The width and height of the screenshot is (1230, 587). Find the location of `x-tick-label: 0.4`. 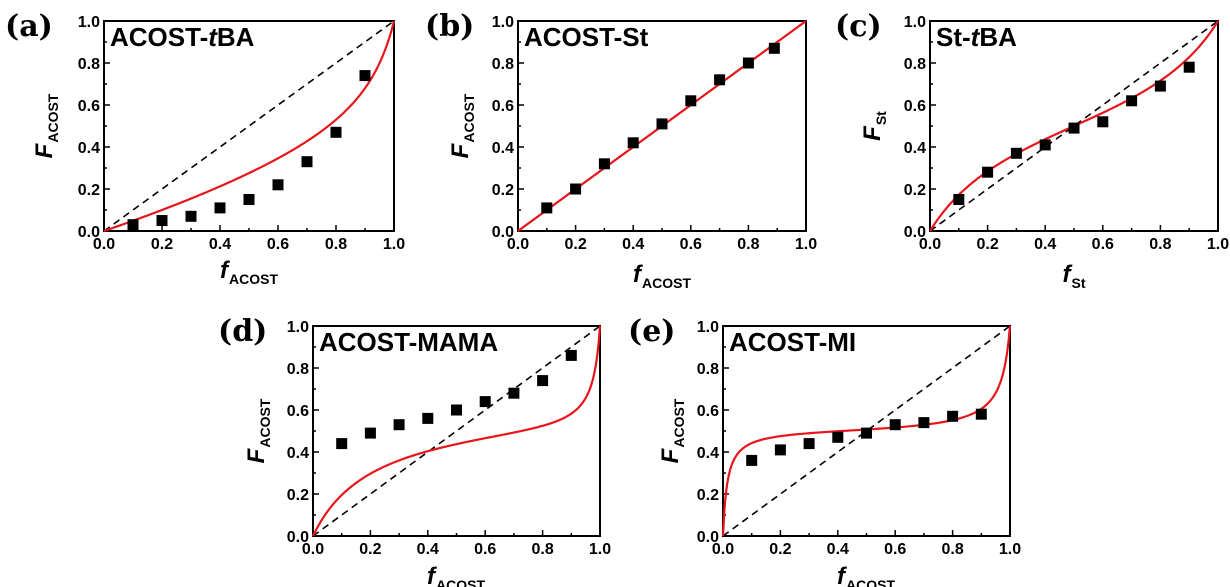

x-tick-label: 0.4 is located at coordinates (428, 549).